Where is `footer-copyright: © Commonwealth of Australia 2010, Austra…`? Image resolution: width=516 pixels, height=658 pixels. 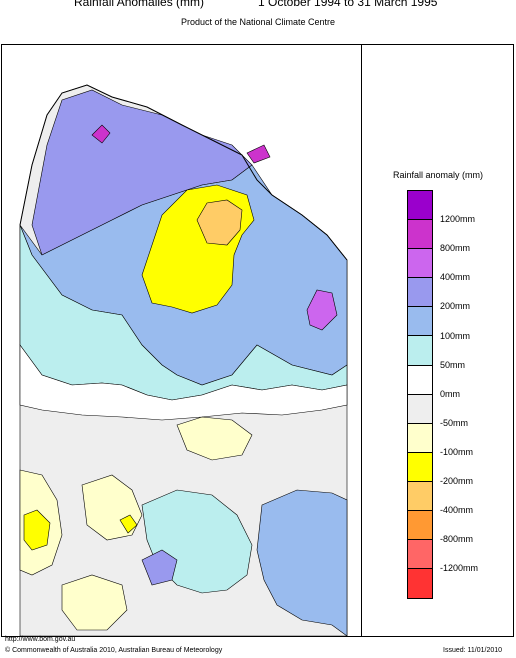
footer-copyright: © Commonwealth of Australia 2010, Austra… is located at coordinates (114, 650).